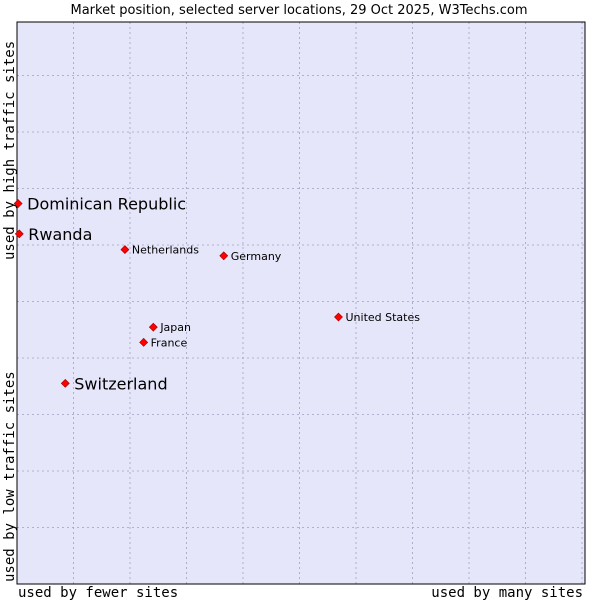 The width and height of the screenshot is (600, 600). Describe the element at coordinates (169, 342) in the screenshot. I see `point-label-france: France` at that location.